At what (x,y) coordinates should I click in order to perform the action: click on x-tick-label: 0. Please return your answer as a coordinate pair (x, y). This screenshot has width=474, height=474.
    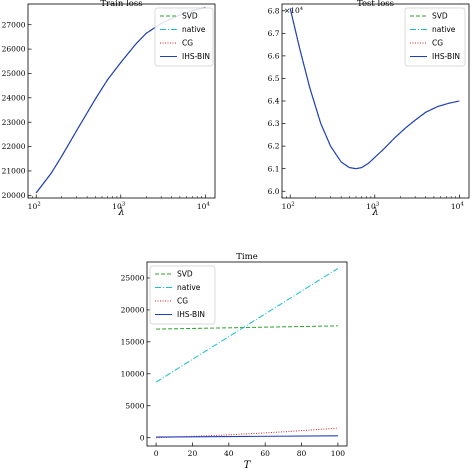
    Looking at the image, I should click on (156, 453).